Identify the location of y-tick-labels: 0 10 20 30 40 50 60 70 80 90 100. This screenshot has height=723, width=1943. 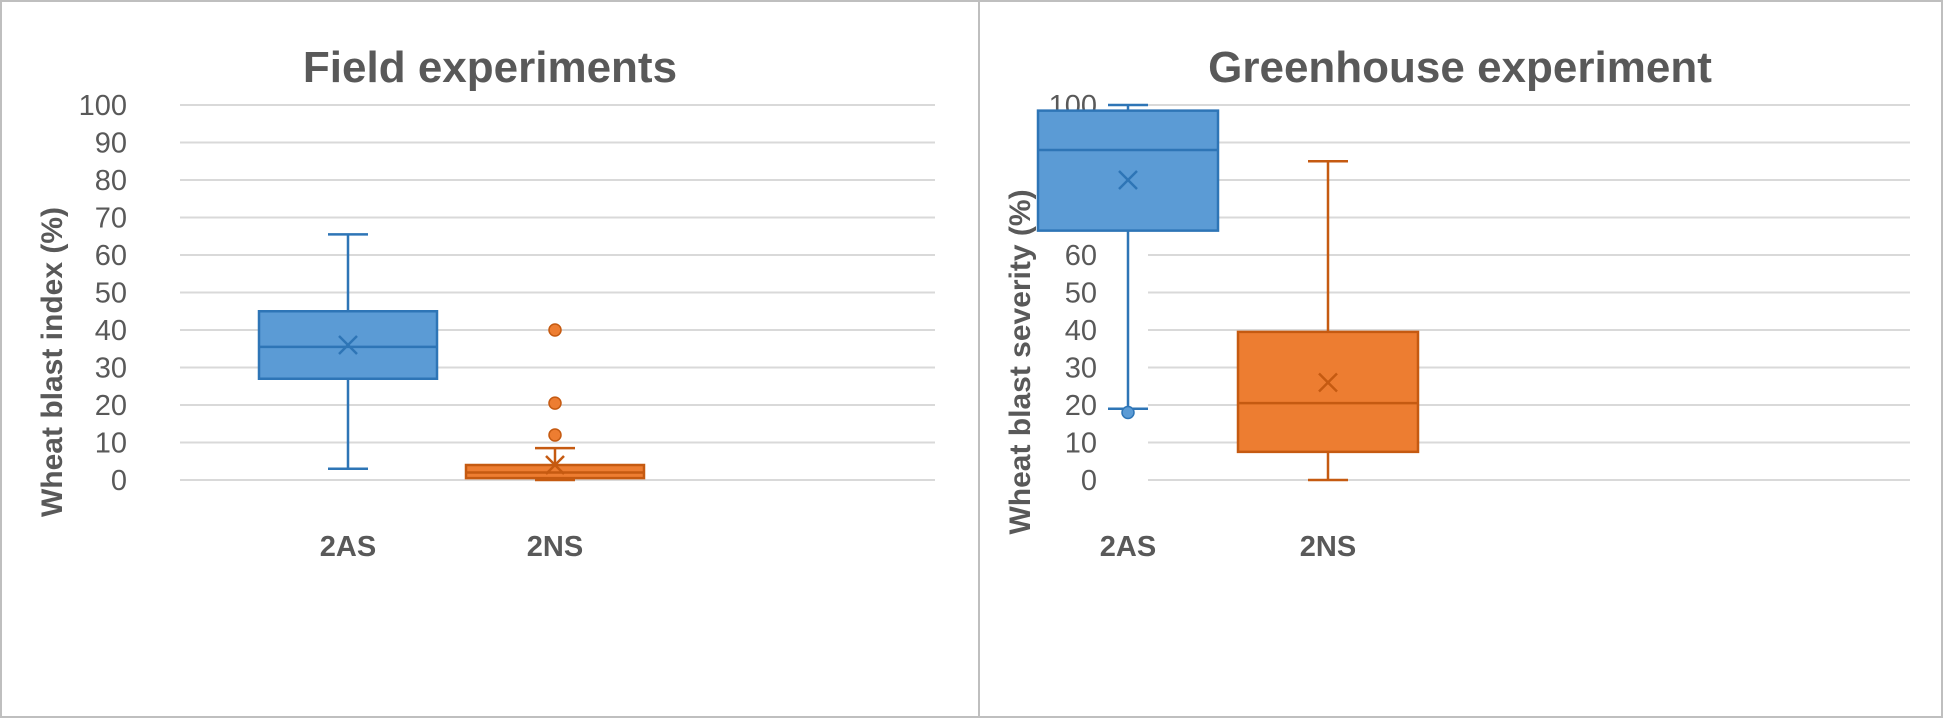
(103, 293).